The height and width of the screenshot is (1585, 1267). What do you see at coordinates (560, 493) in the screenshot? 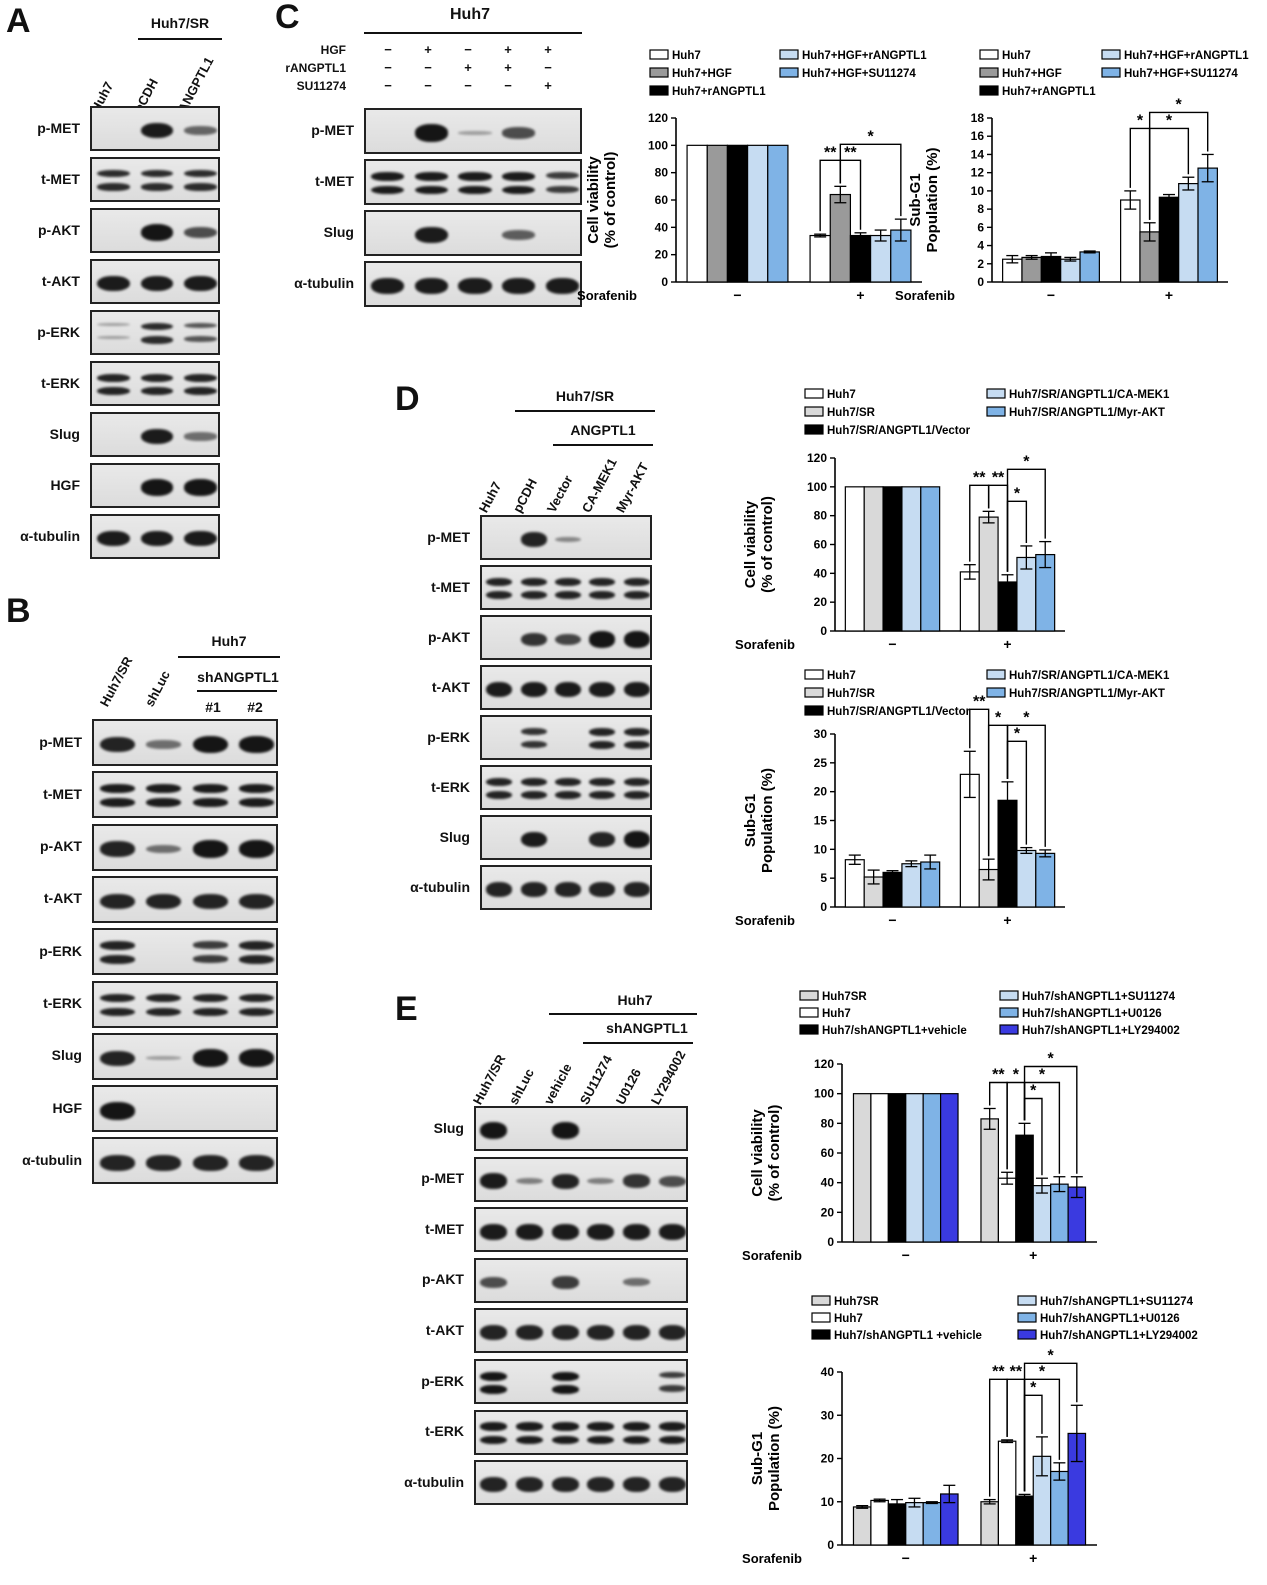
I see `D-lane-label-2: Vector` at bounding box center [560, 493].